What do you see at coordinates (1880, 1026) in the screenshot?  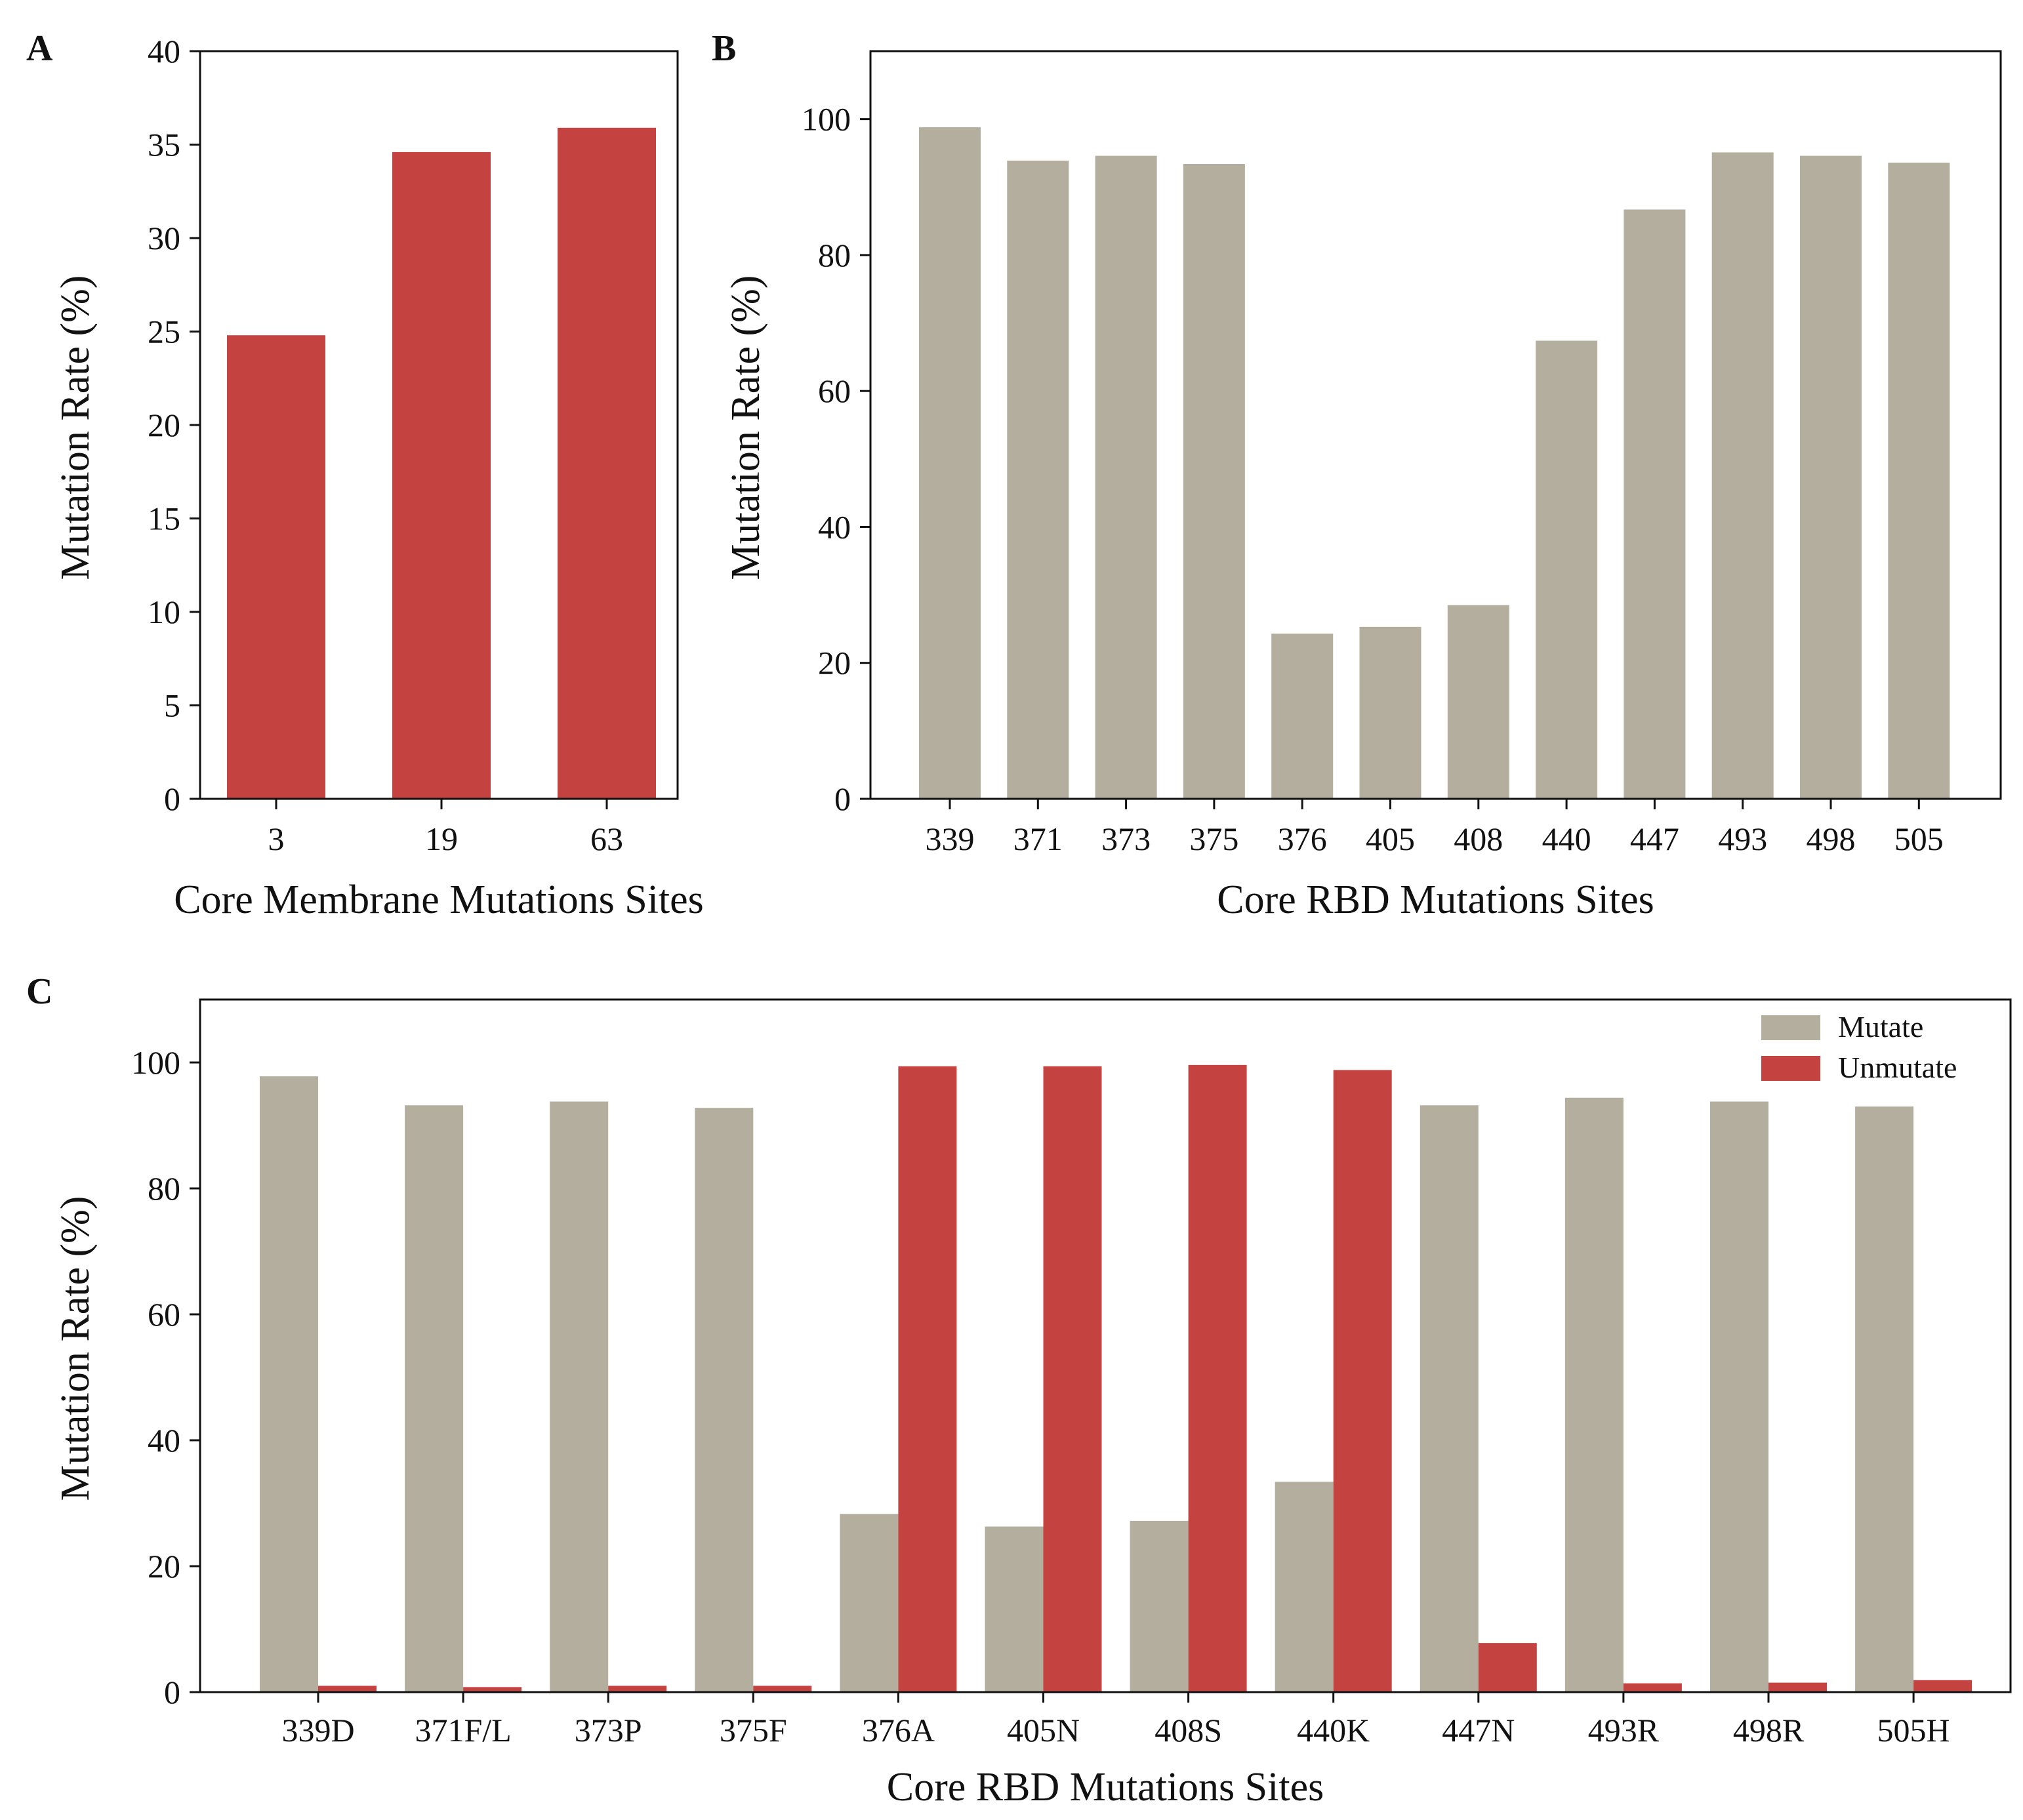 I see `legend-label-mutate: Mutate` at bounding box center [1880, 1026].